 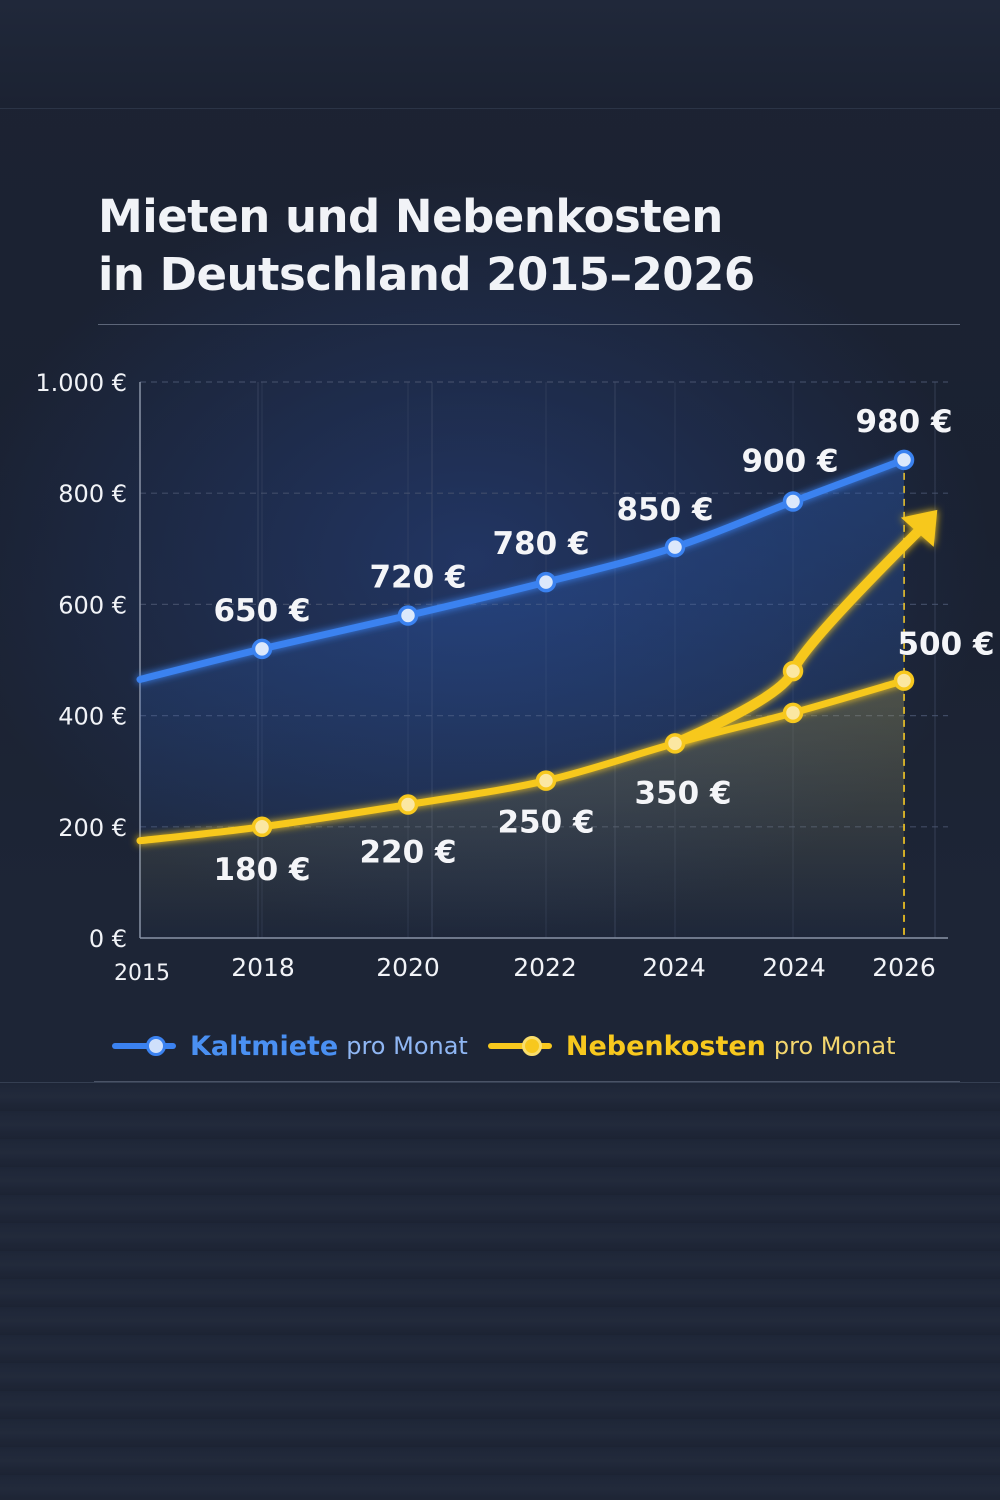 What do you see at coordinates (410, 216) in the screenshot?
I see `chart-title-line-1: Mieten und Nebenkosten` at bounding box center [410, 216].